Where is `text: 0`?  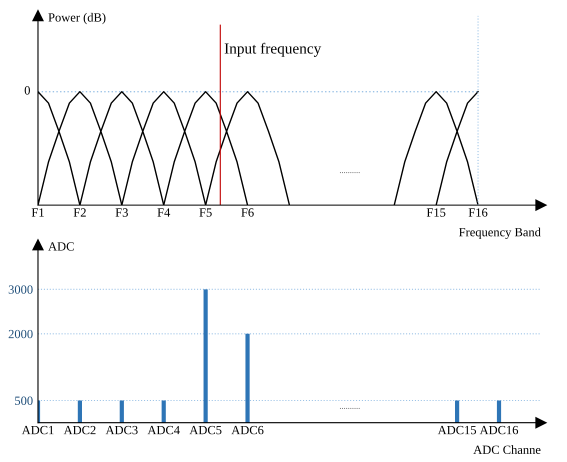 text: 0 is located at coordinates (27, 90).